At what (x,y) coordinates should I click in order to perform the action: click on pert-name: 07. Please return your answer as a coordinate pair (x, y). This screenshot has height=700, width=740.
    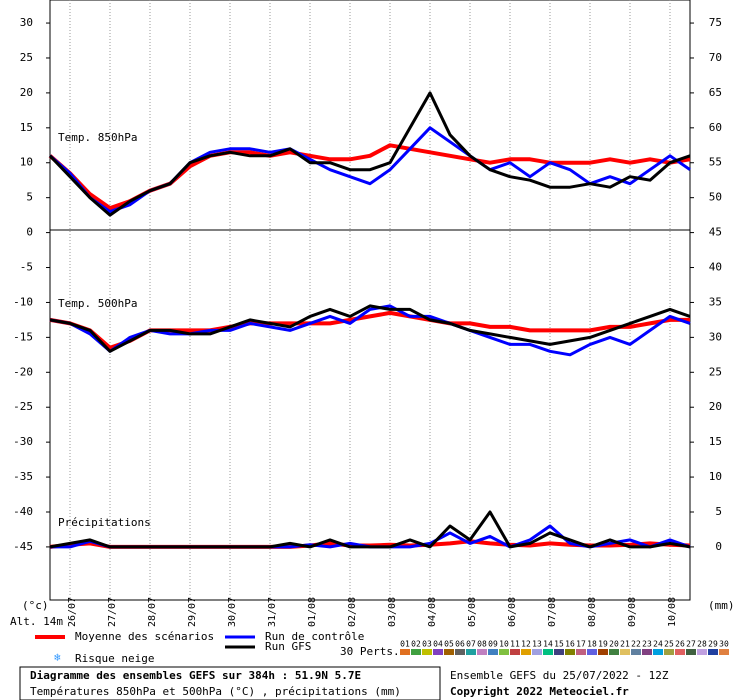
    Looking at the image, I should click on (471, 644).